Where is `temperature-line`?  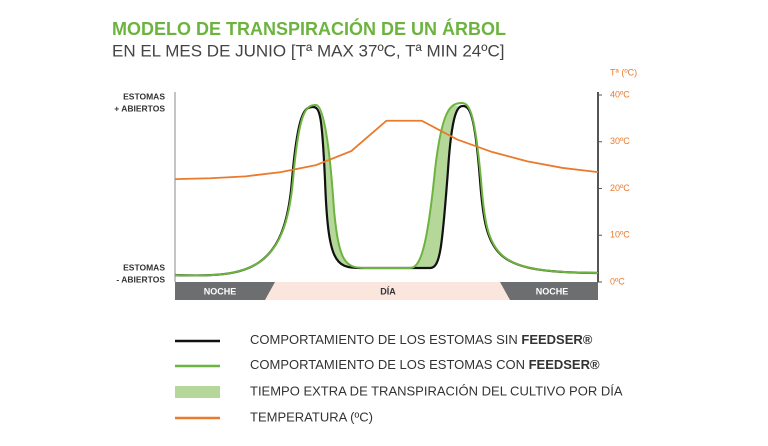
temperature-line is located at coordinates (386, 150).